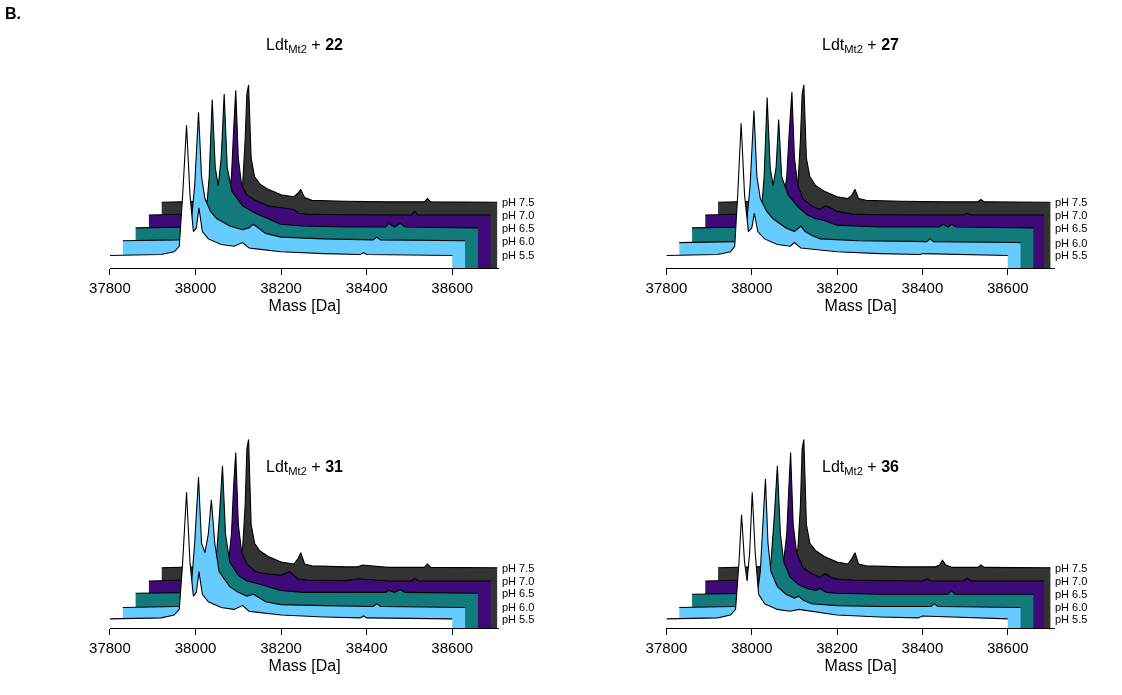 This screenshot has width=1122, height=695. What do you see at coordinates (861, 468) in the screenshot?
I see `text: Ldt$_{Mt2}$ + 36` at bounding box center [861, 468].